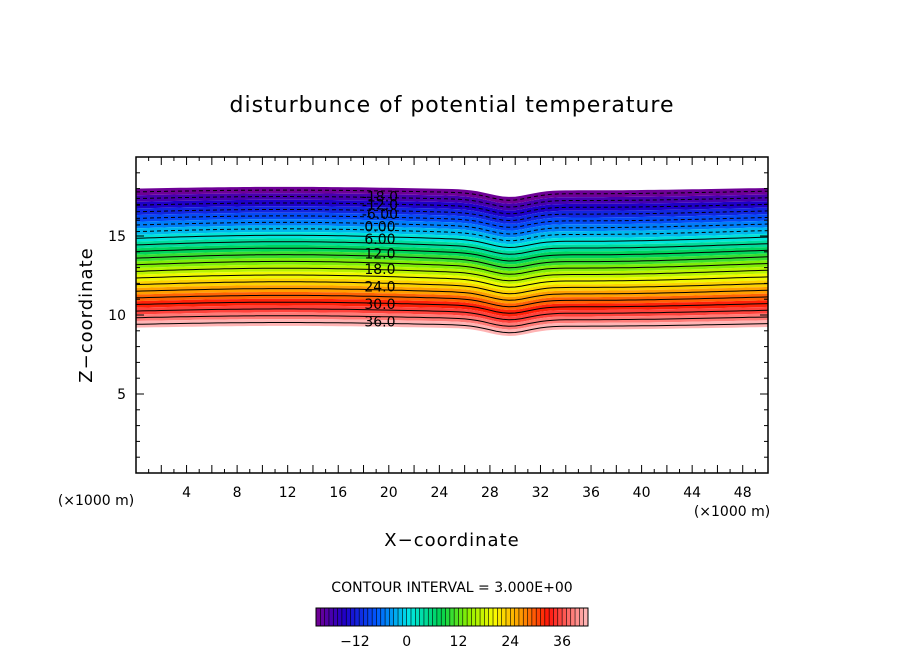 This screenshot has width=904, height=654. What do you see at coordinates (406, 642) in the screenshot?
I see `colorbar-tick-label: 0` at bounding box center [406, 642].